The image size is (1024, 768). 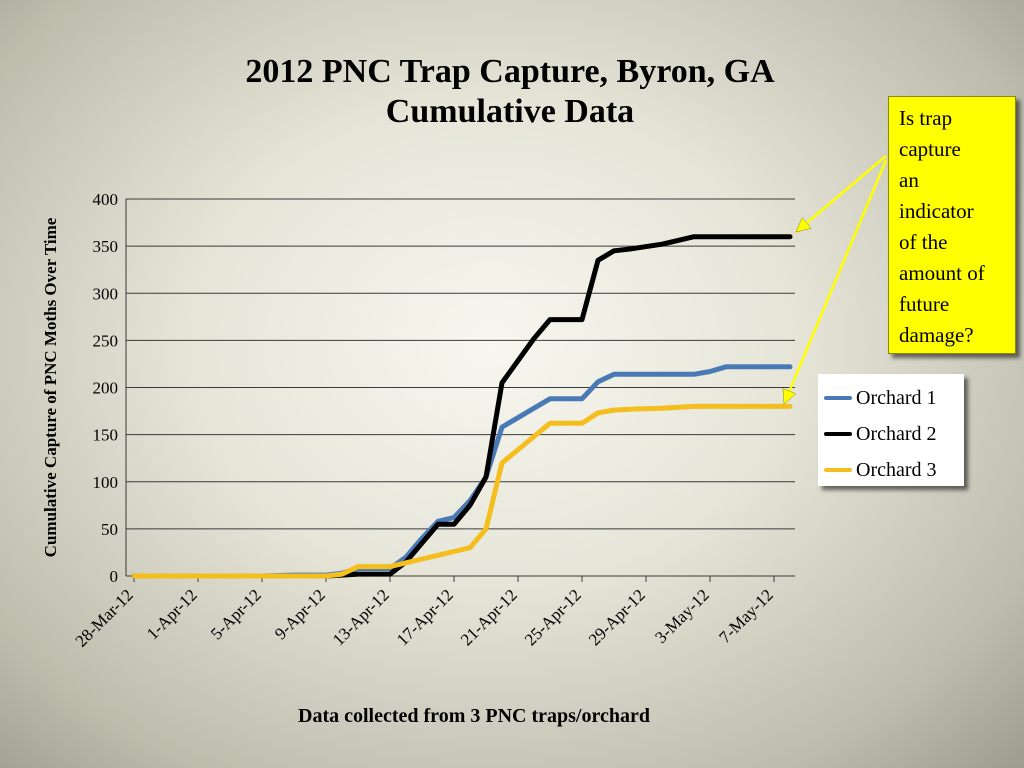 What do you see at coordinates (361, 617) in the screenshot?
I see `x-tick-label: 13-Apr-12` at bounding box center [361, 617].